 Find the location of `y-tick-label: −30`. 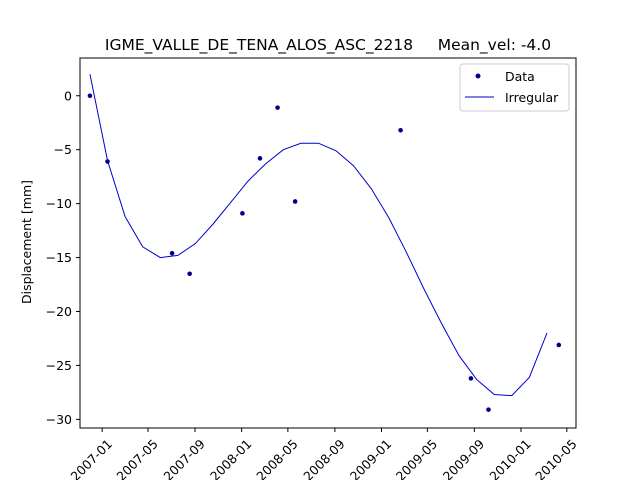

y-tick-label: −30 is located at coordinates (59, 419).